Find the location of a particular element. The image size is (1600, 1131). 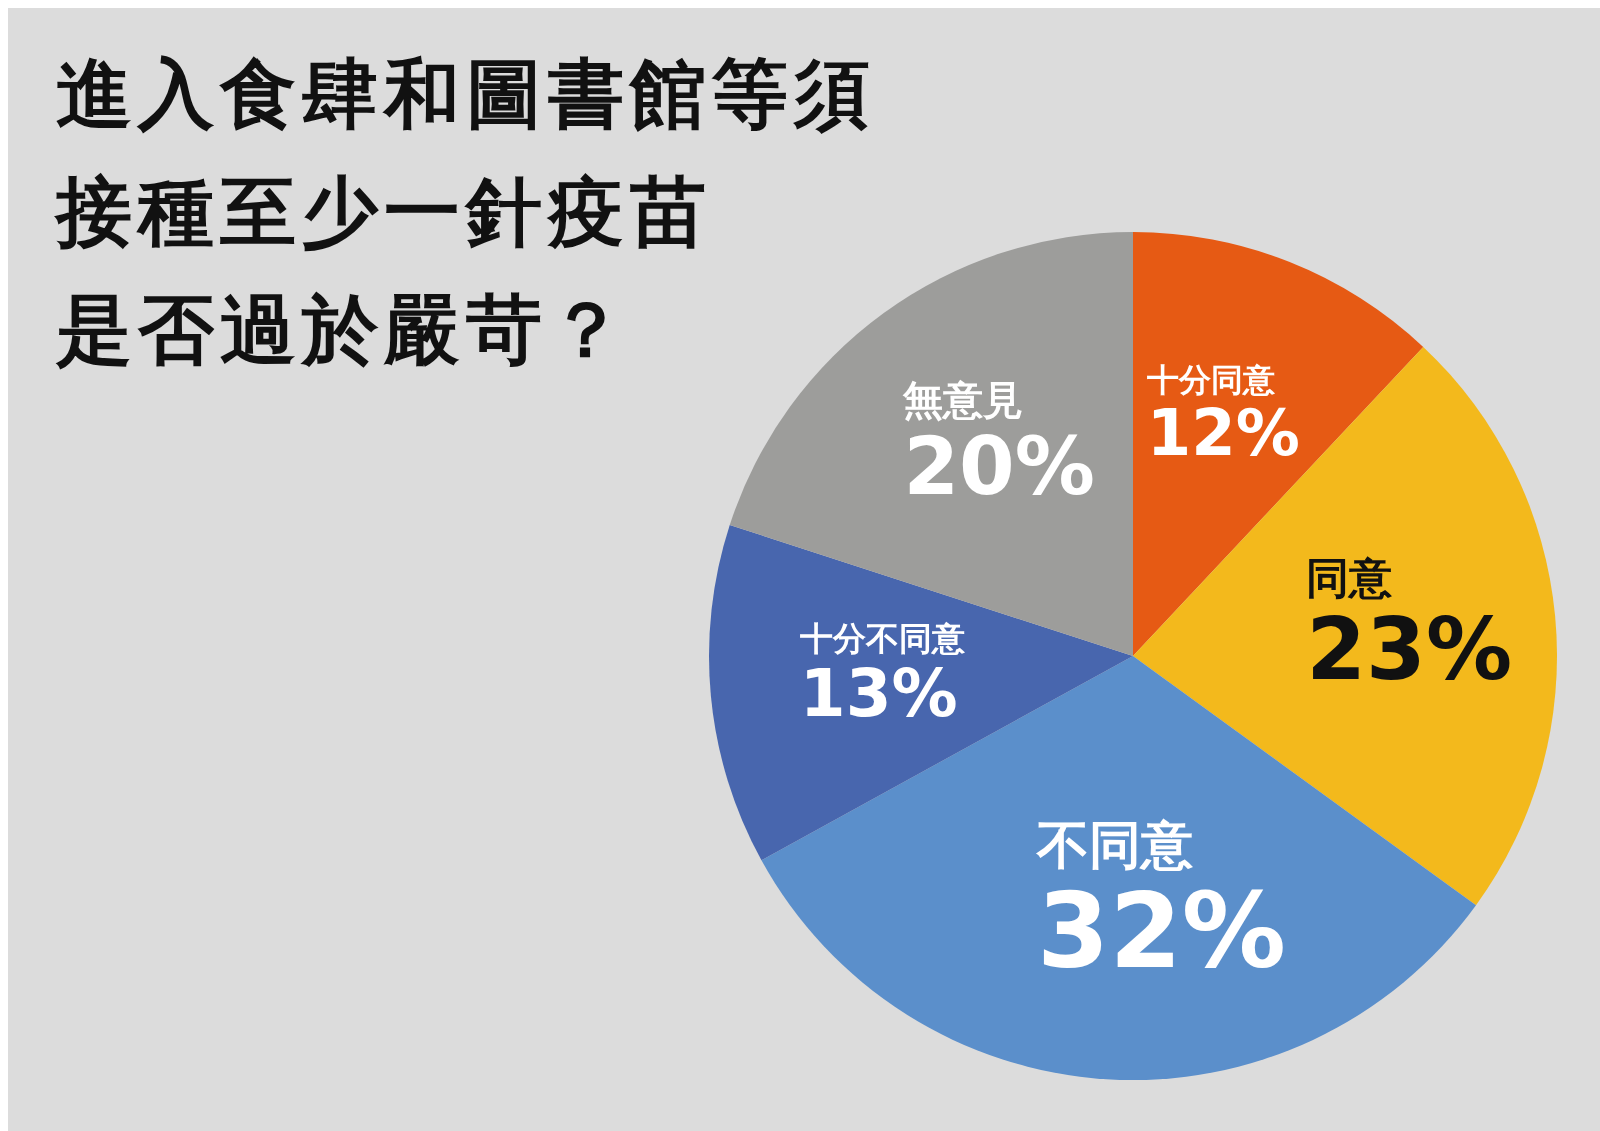

text: 是否過於嚴苛？ is located at coordinates (342, 329).